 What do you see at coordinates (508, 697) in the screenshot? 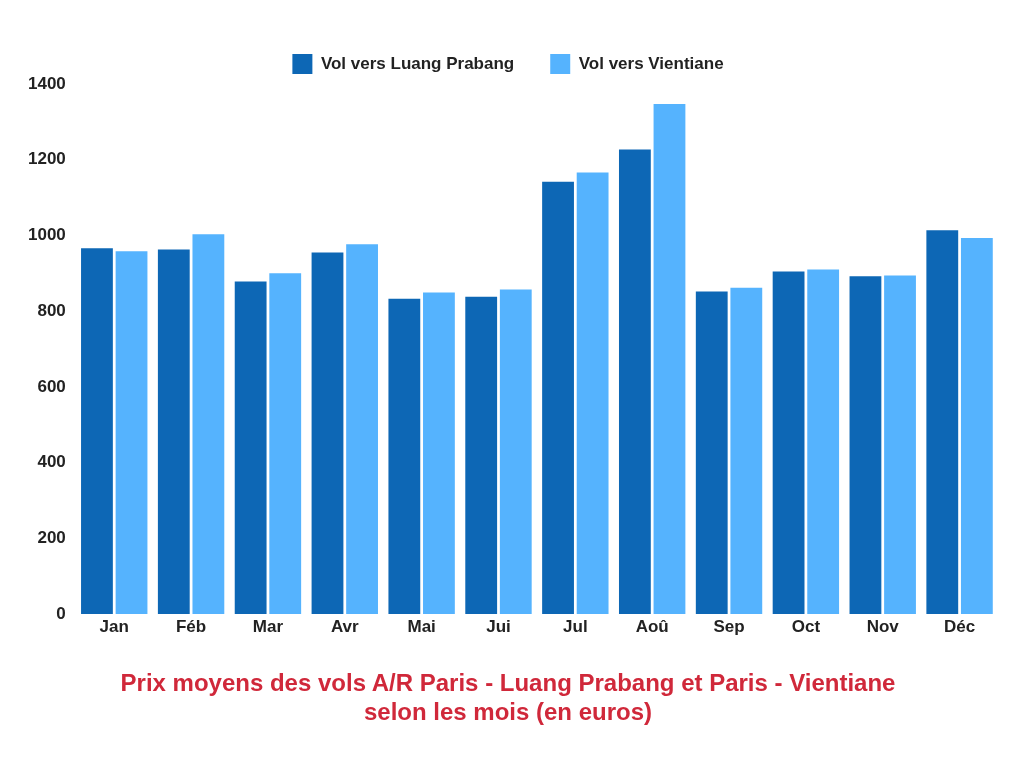
I see `text: Prix moyens des vols A/R Paris - Luang Prabang et Paris - Vientiane selon les mois (en euros)` at bounding box center [508, 697].